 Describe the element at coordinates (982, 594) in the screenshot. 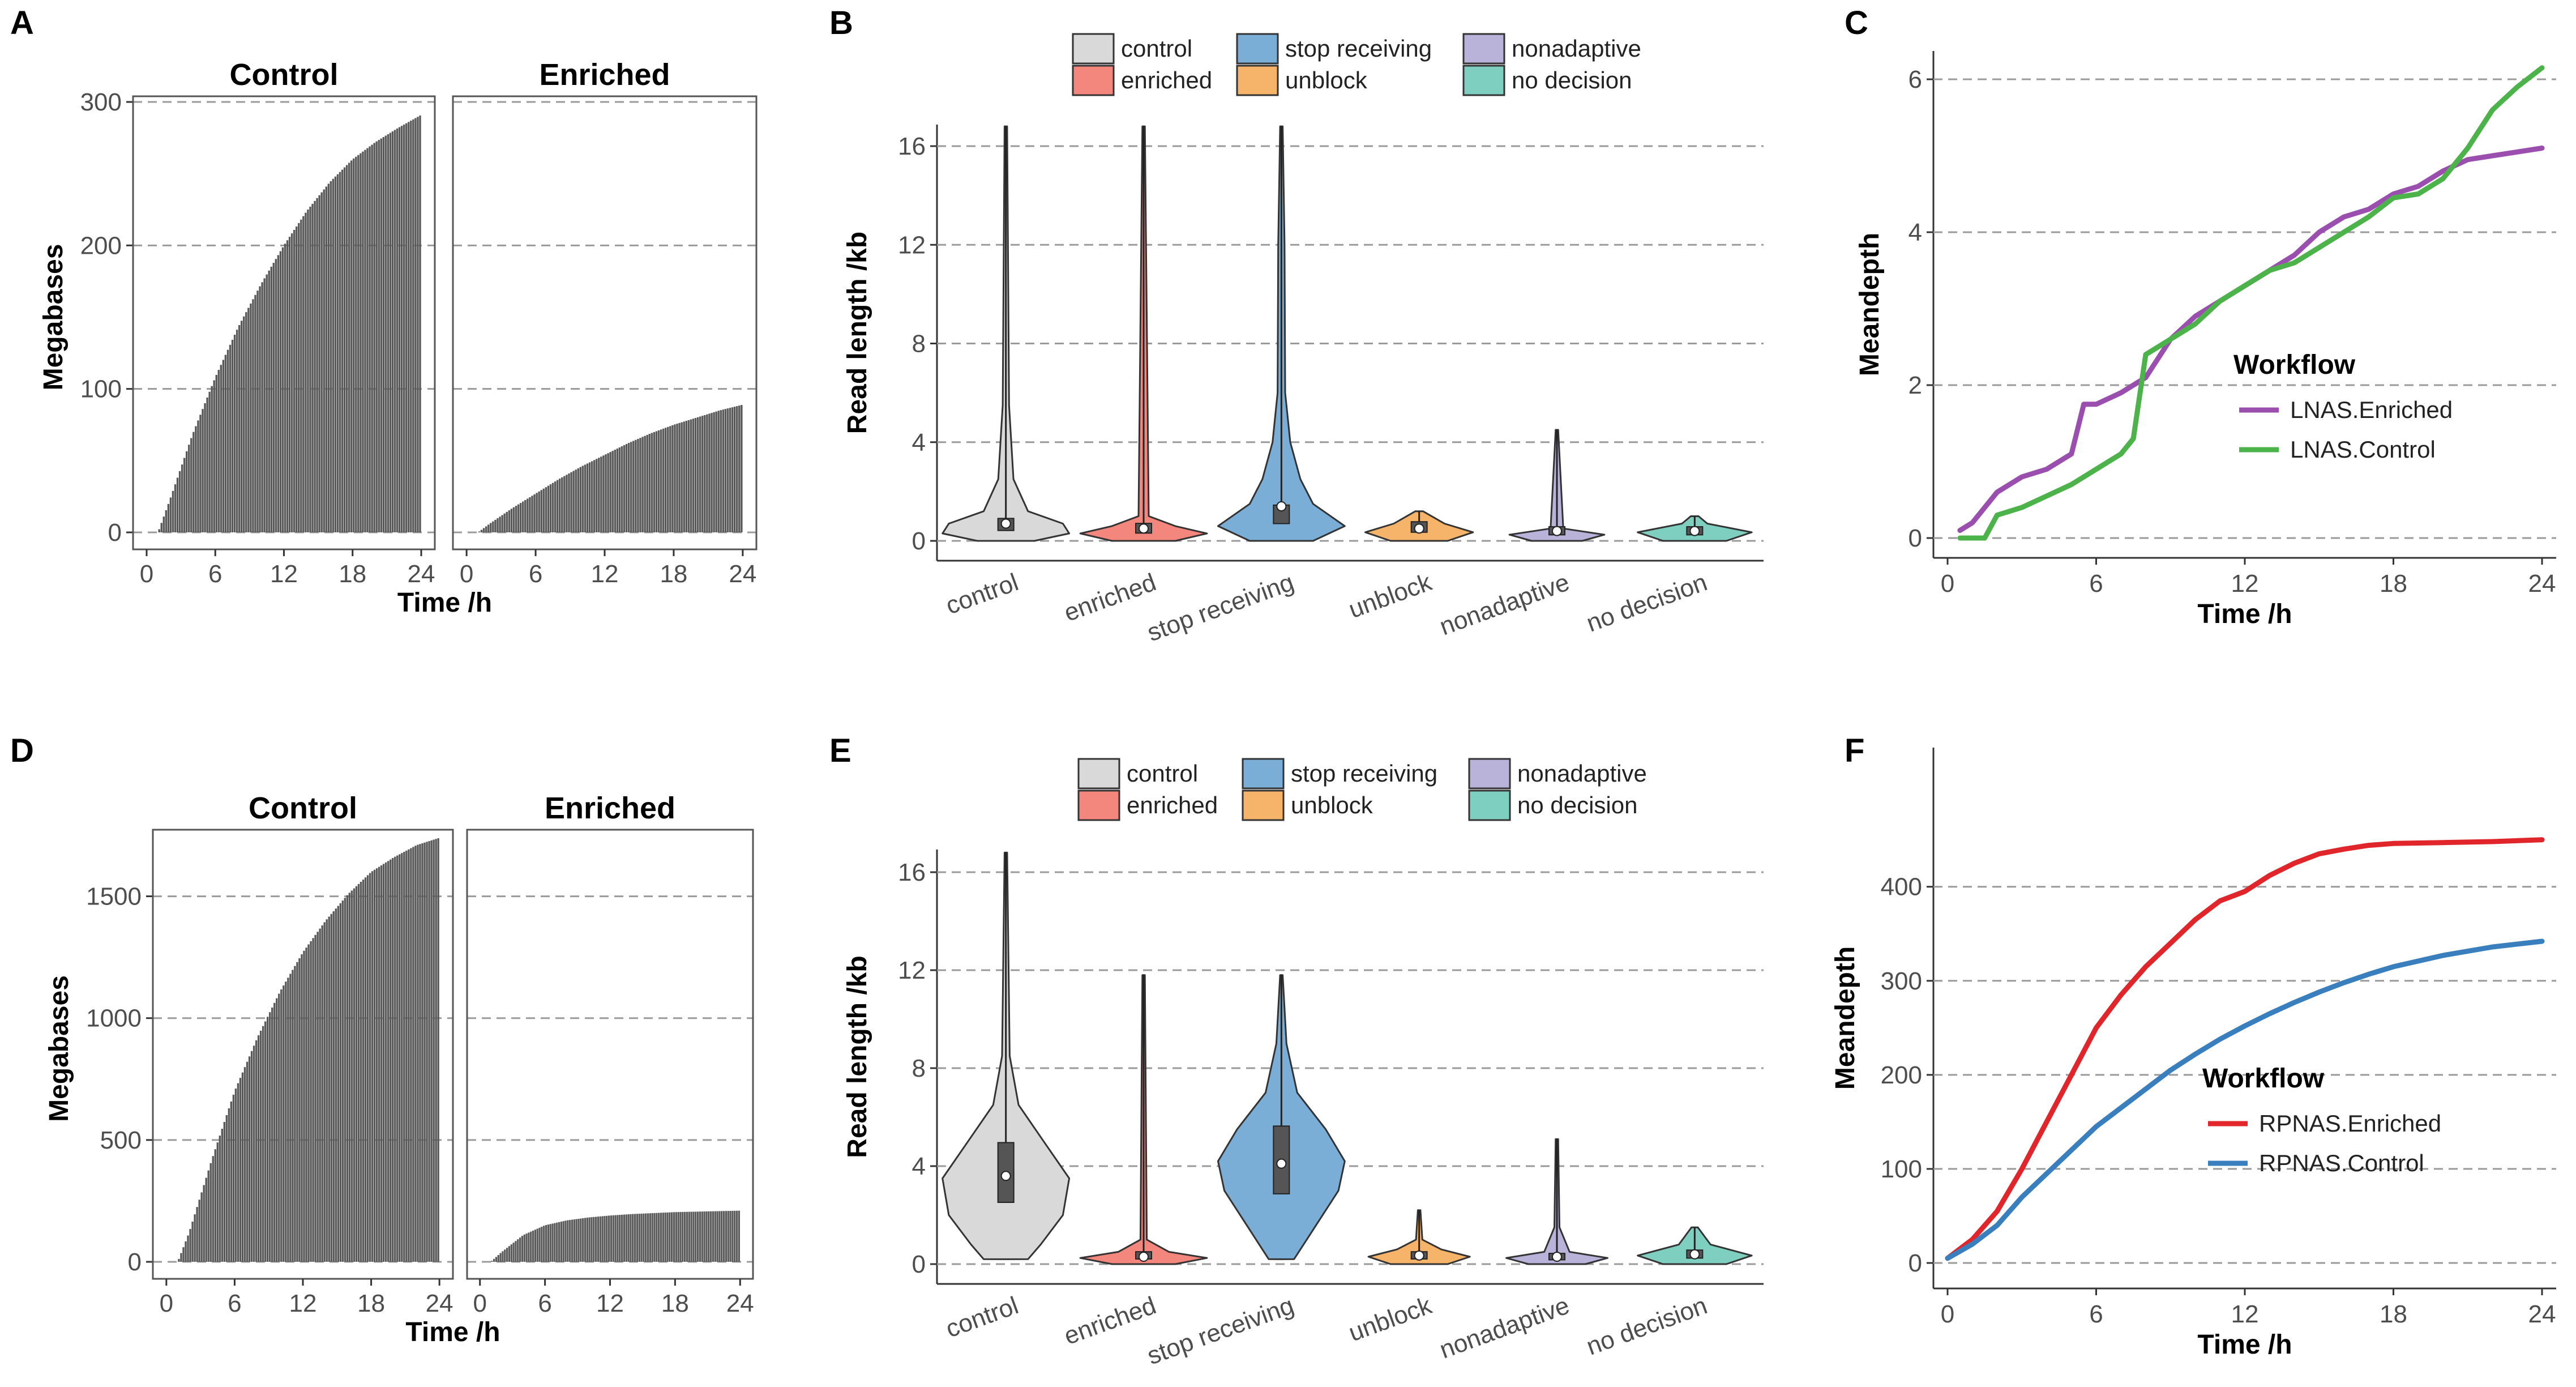

I see `x-tick-label: control` at that location.